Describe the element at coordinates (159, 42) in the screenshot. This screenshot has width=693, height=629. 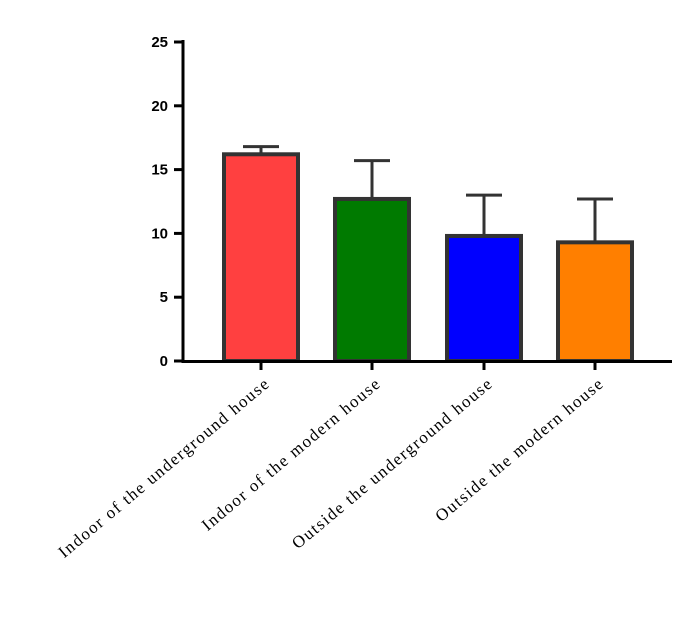
I see `y-tick-label: 25` at that location.